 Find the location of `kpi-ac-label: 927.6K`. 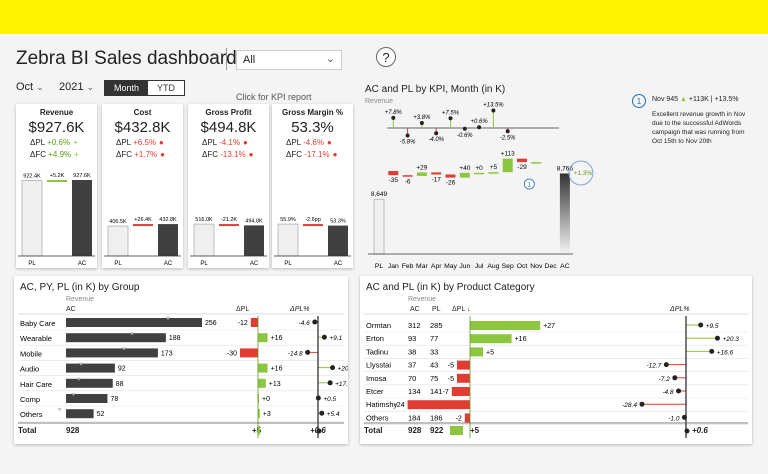

kpi-ac-label: 927.6K is located at coordinates (82, 176).